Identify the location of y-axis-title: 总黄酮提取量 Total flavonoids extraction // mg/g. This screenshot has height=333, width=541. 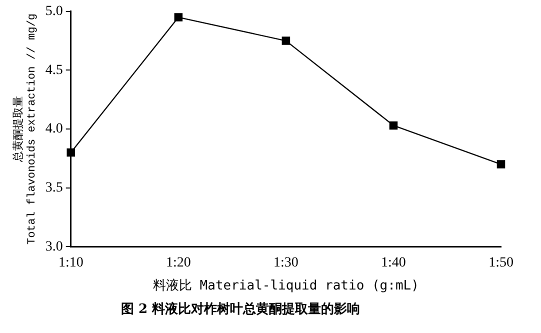
(25, 129).